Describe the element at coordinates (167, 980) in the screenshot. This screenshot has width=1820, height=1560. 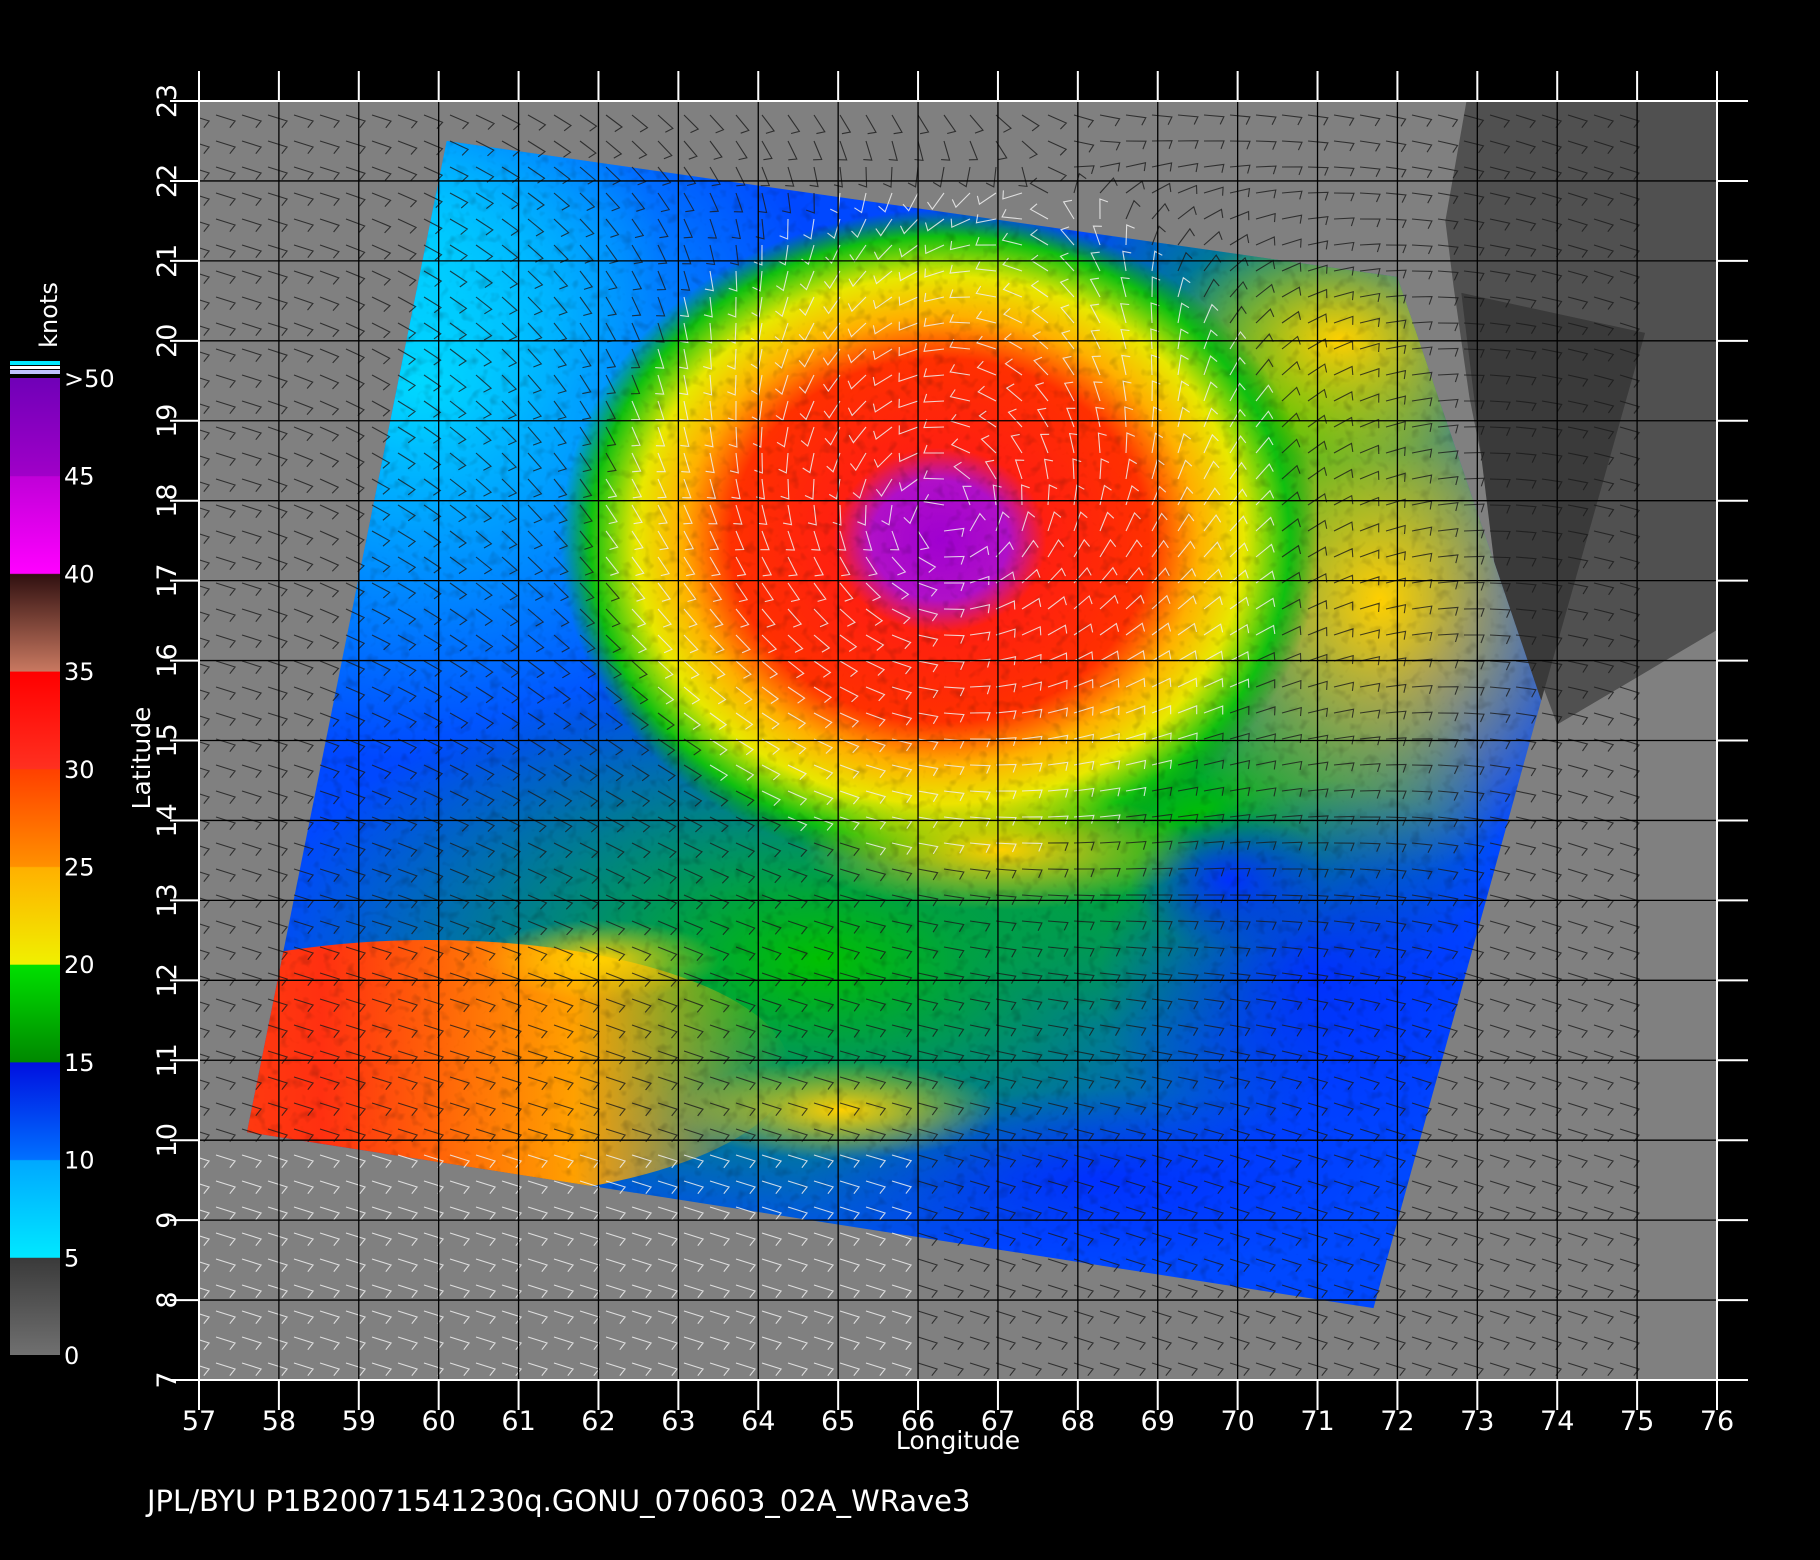
I see `y-tick-label: 12` at that location.